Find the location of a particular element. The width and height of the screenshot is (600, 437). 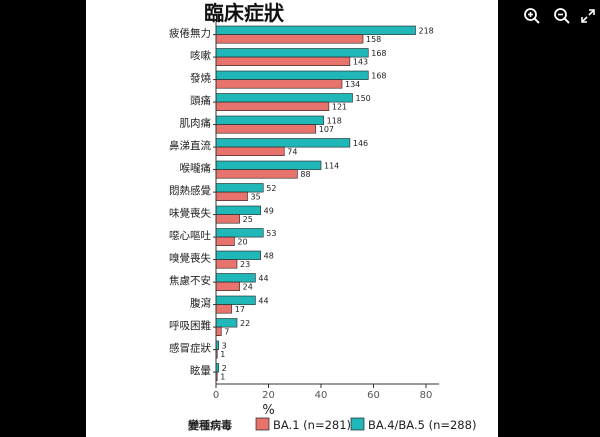

bar-value-label-ba45: 3 is located at coordinates (224, 346).